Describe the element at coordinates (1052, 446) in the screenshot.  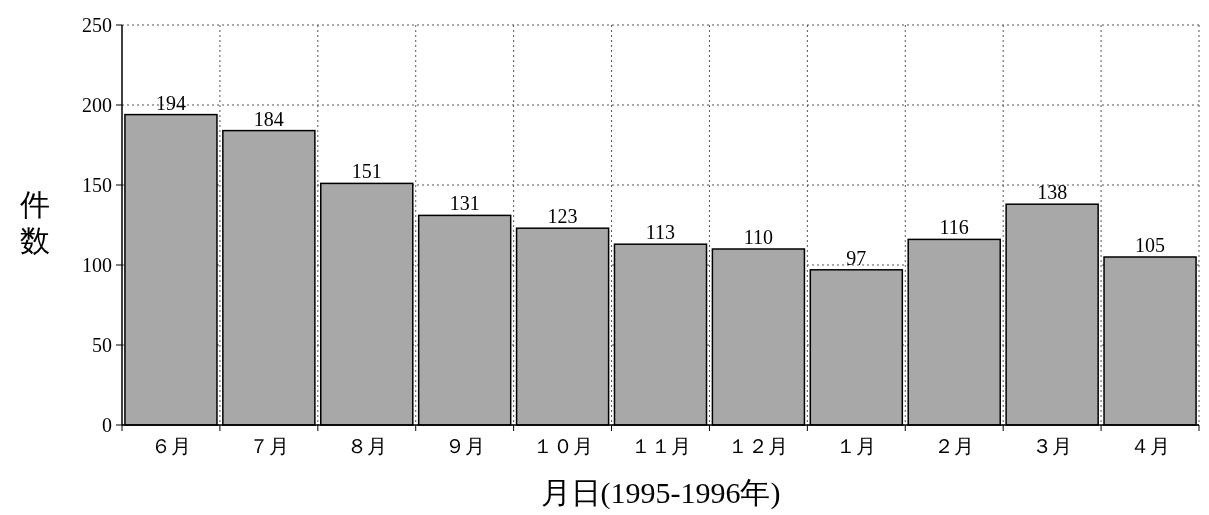
I see `x-tick-label: ３月` at that location.